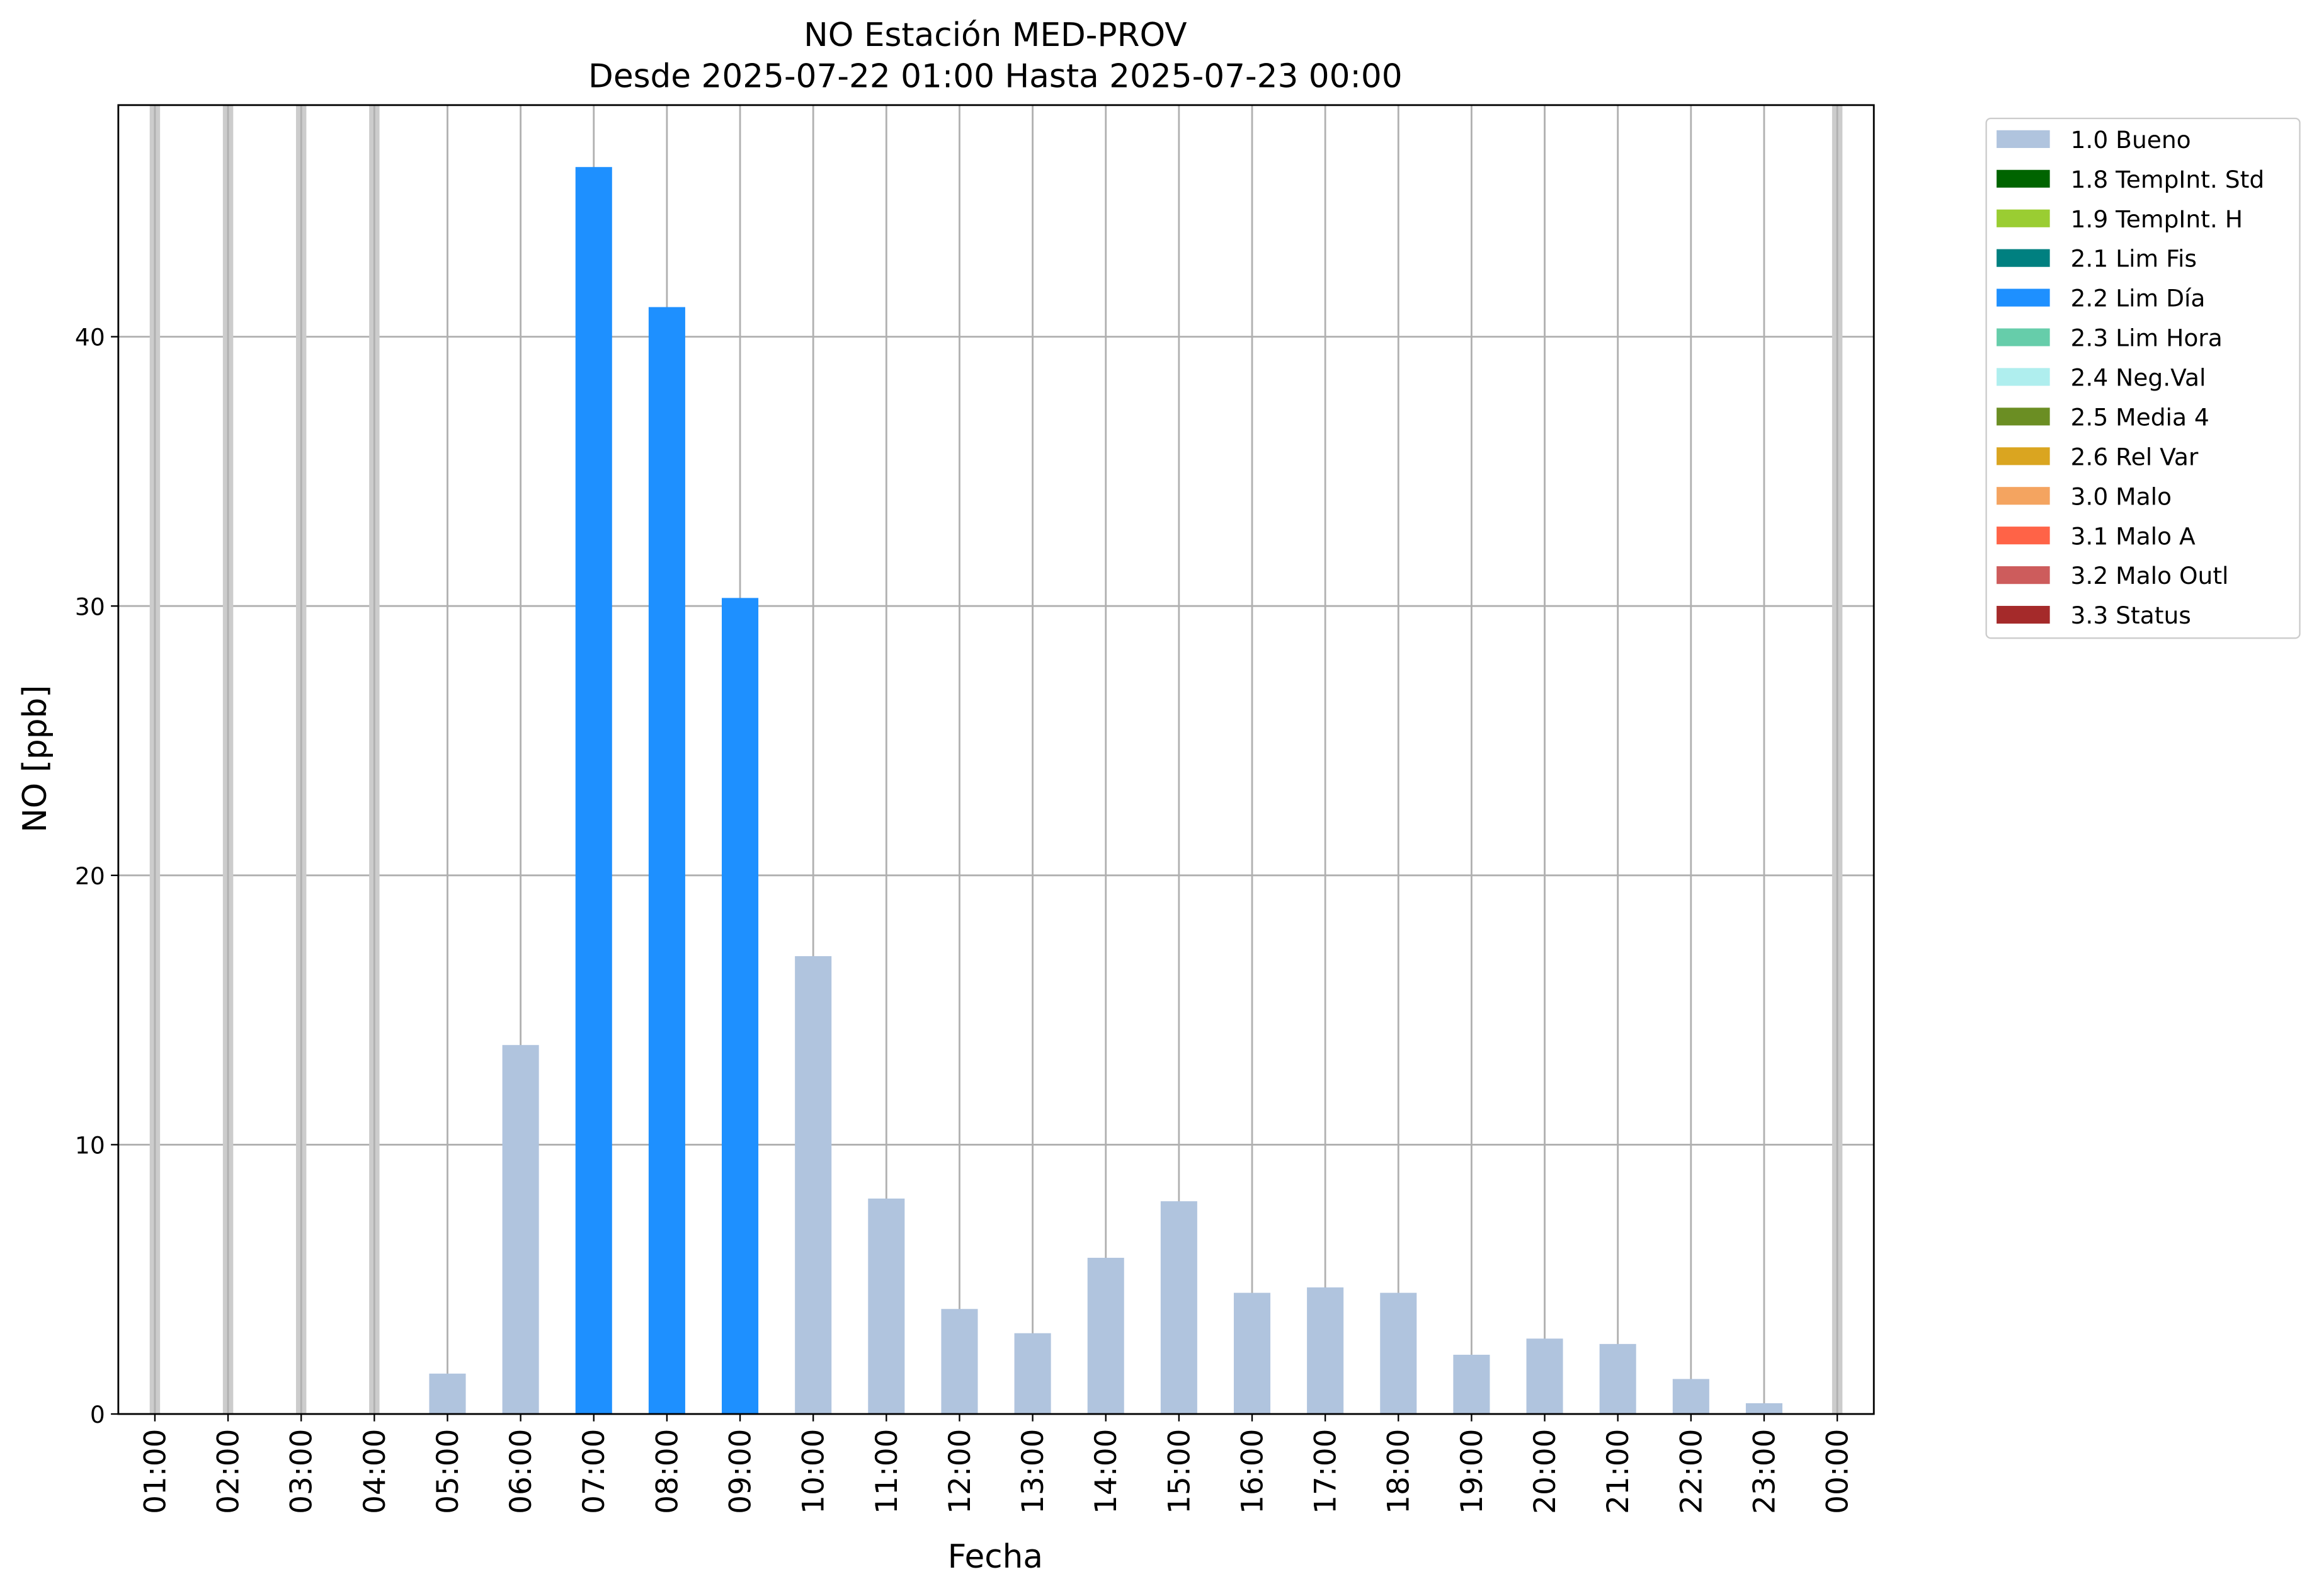  I want to click on x-tick-label: 07:00, so click(594, 1471).